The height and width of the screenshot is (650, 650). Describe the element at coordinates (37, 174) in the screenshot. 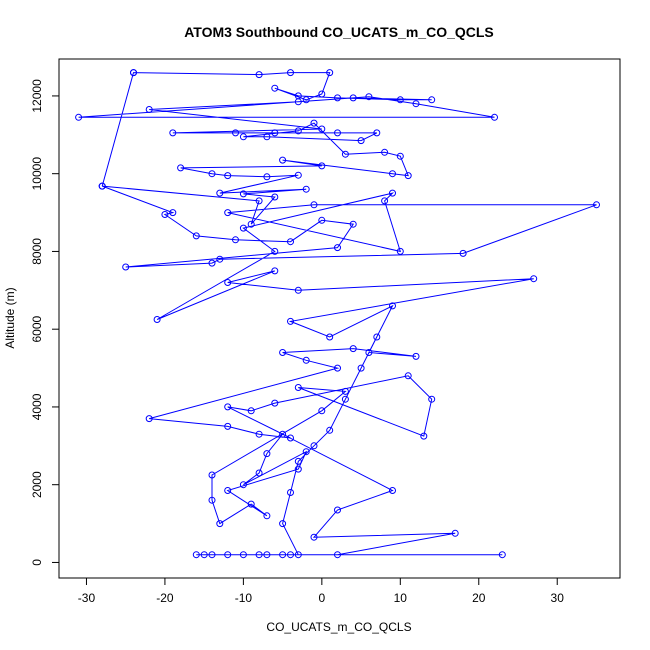

I see `y-tick-label: 10000` at that location.